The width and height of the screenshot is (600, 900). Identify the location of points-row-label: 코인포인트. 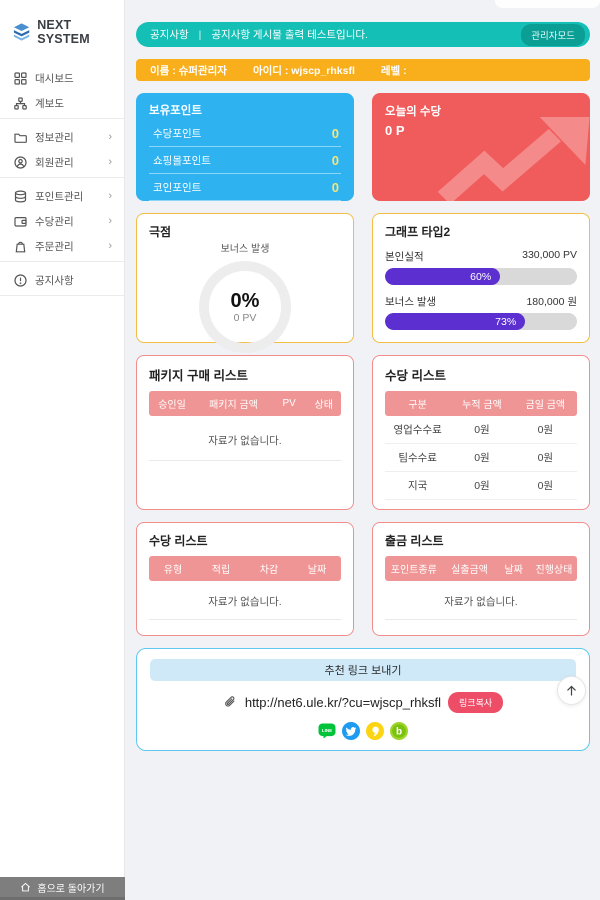
(177, 188).